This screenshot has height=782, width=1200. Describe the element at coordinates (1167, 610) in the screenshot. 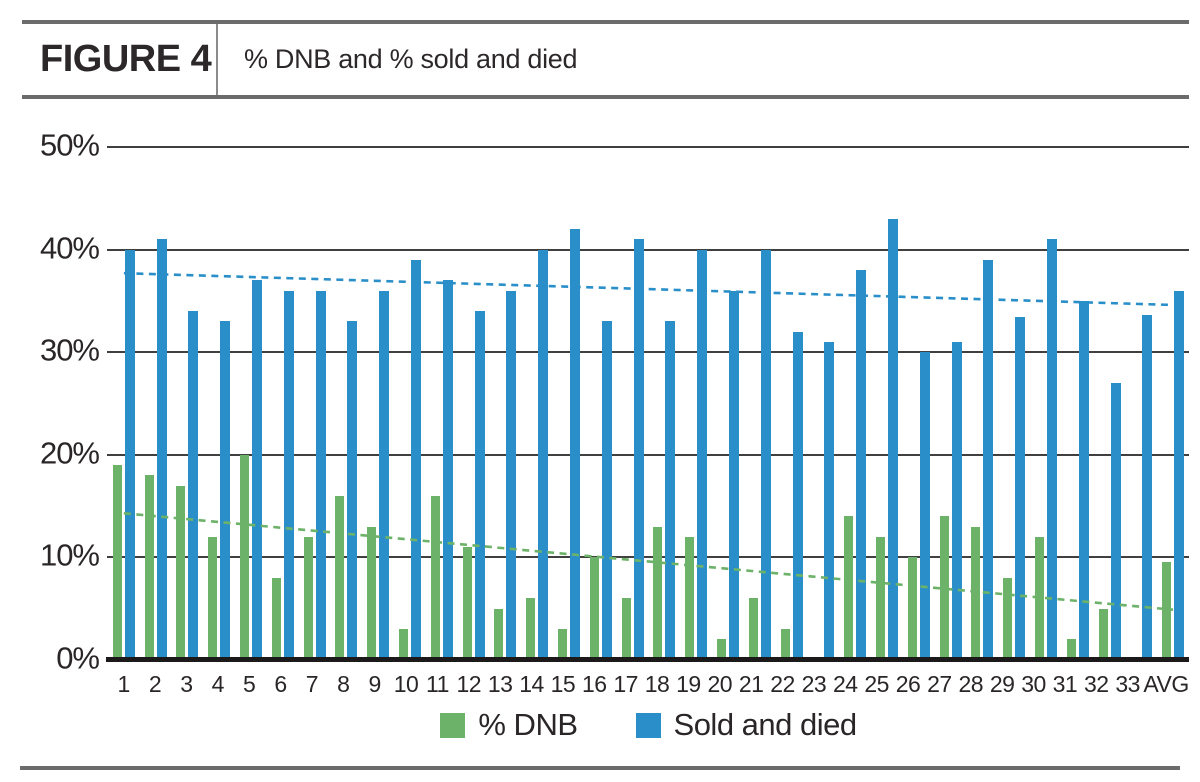

I see `bar-dnb-AVG` at that location.